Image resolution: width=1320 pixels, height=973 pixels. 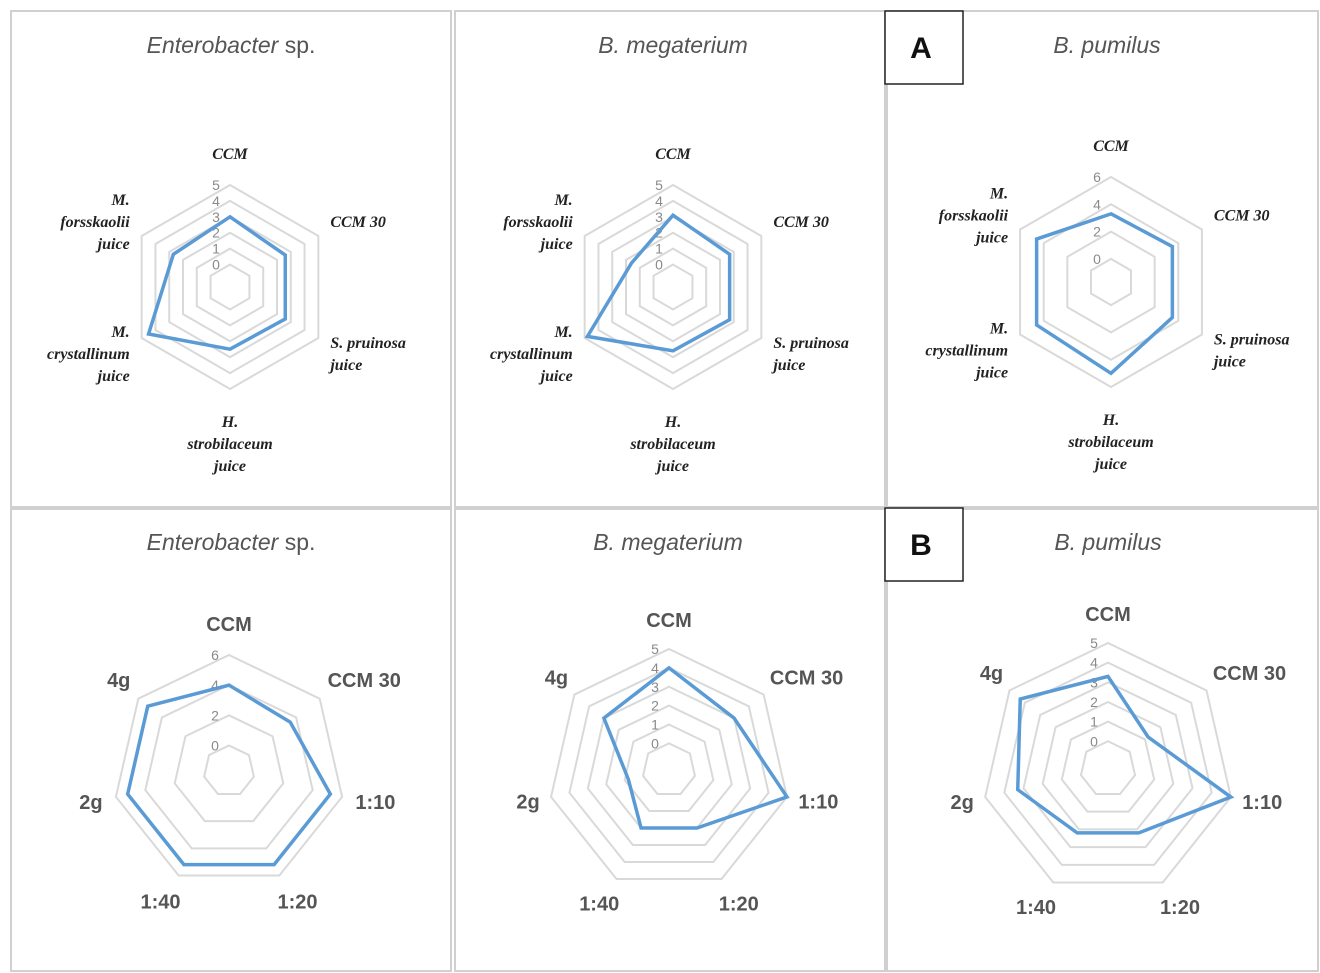 I want to click on axis-label: CCM, so click(x=669, y=621).